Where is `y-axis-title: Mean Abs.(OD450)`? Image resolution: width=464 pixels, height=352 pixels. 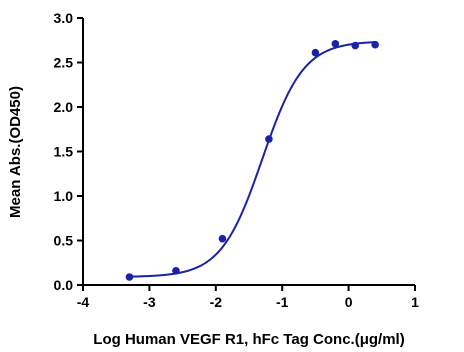
y-axis-title: Mean Abs.(OD450) is located at coordinates (15, 152).